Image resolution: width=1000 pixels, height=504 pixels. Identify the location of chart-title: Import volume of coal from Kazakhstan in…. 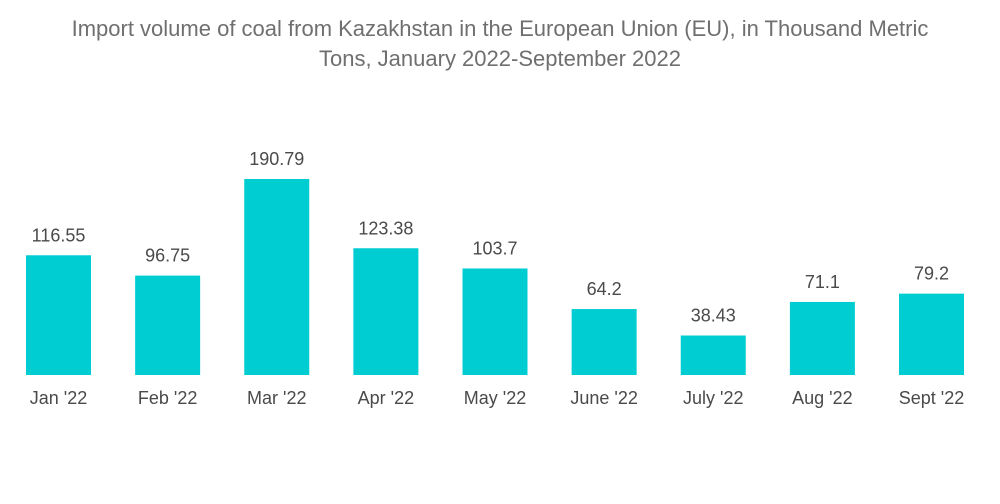
(500, 44).